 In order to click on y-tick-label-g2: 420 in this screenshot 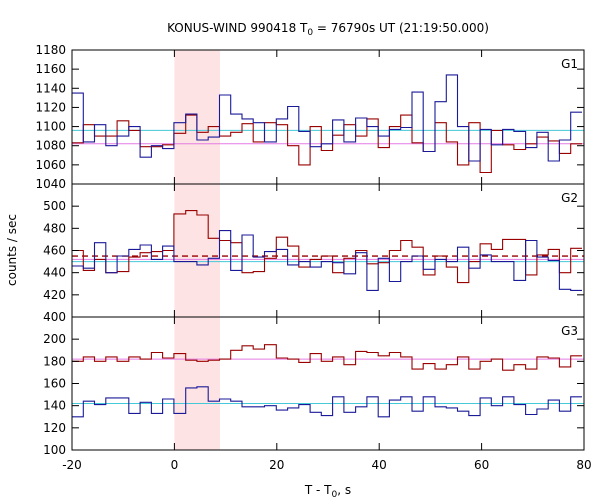, I will do `click(54, 295)`.